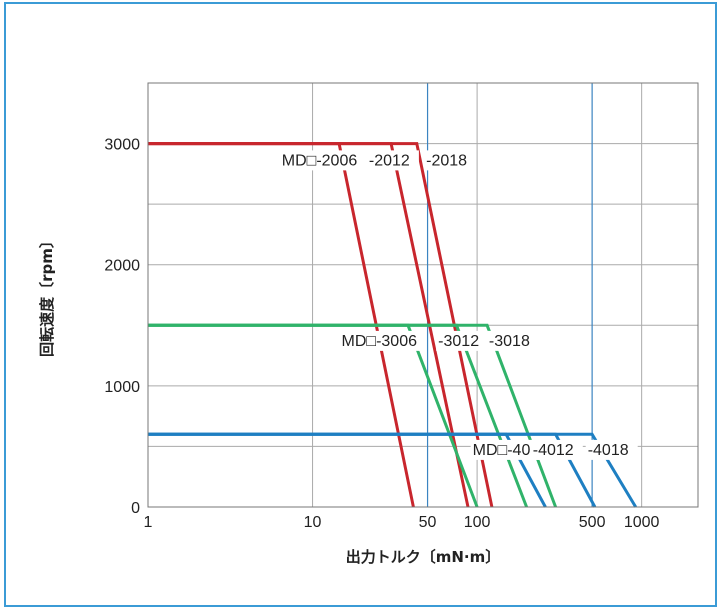  I want to click on series-annotation: -4012, so click(553, 450).